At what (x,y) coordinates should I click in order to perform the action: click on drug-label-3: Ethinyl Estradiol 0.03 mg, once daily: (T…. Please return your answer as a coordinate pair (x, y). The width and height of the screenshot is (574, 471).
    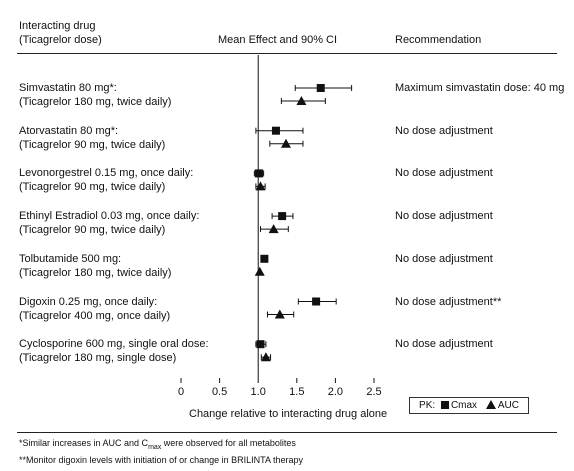
    Looking at the image, I should click on (109, 223).